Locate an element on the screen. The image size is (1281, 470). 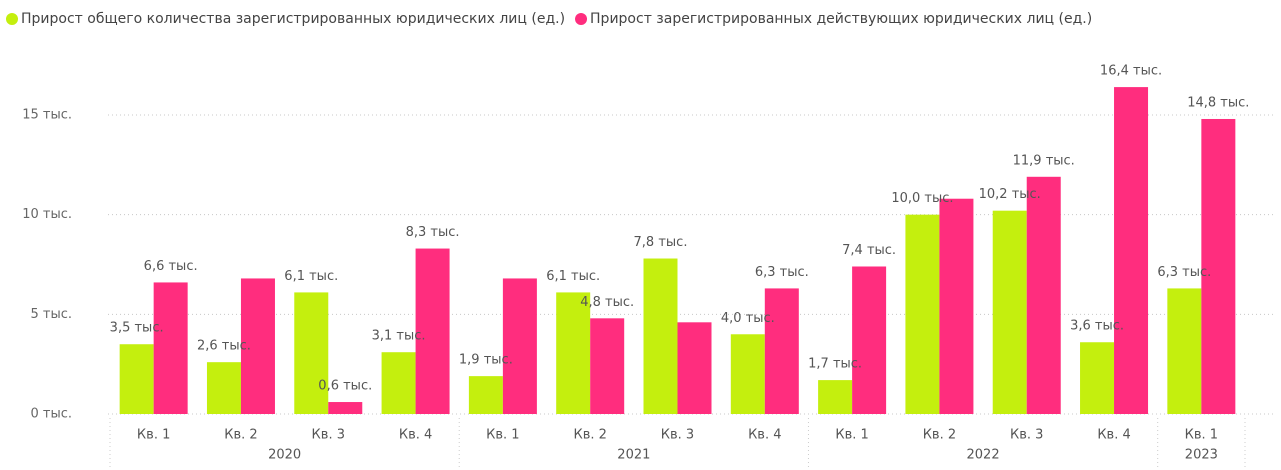
data-label: 6,6 тыс. is located at coordinates (171, 266).